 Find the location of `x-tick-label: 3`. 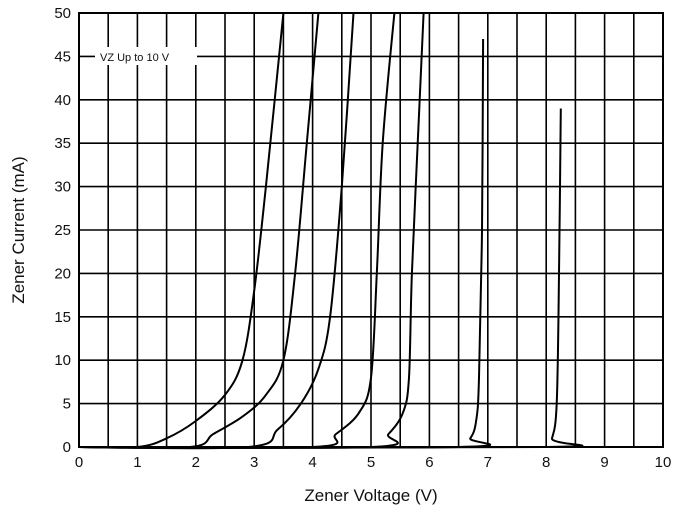

x-tick-label: 3 is located at coordinates (254, 462).